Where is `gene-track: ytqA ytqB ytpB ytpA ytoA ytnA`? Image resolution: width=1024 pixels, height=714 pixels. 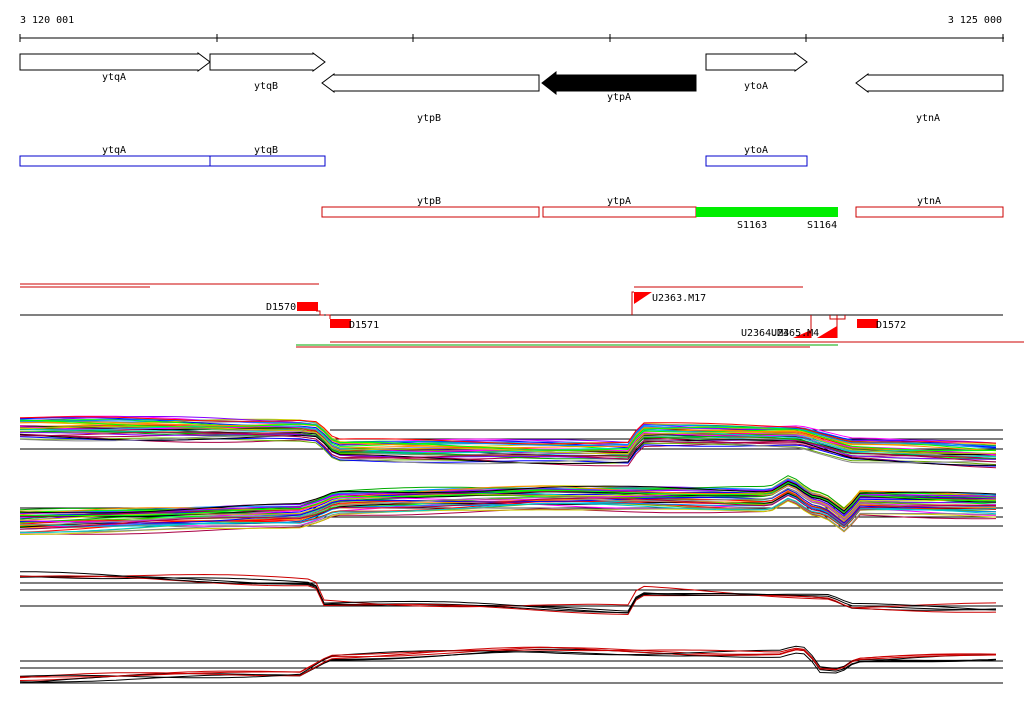
gene-track: ytqA ytqB ytpB ytpA ytoA ytnA is located at coordinates (511, 88).